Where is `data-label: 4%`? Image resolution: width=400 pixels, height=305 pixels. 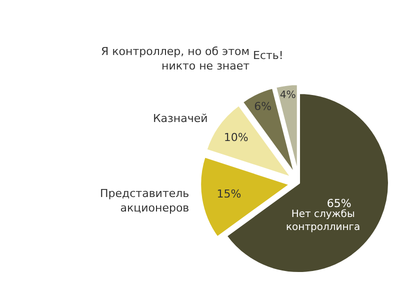
data-label: 4% is located at coordinates (288, 95).